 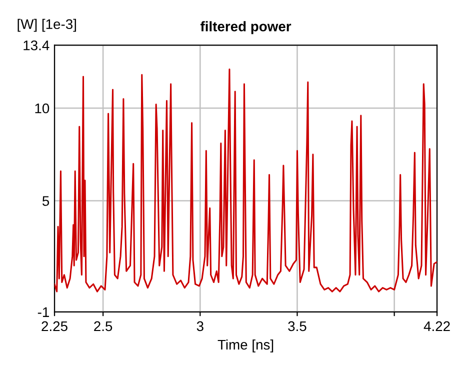 I want to click on y-tick-label: 13.4, so click(x=37, y=45).